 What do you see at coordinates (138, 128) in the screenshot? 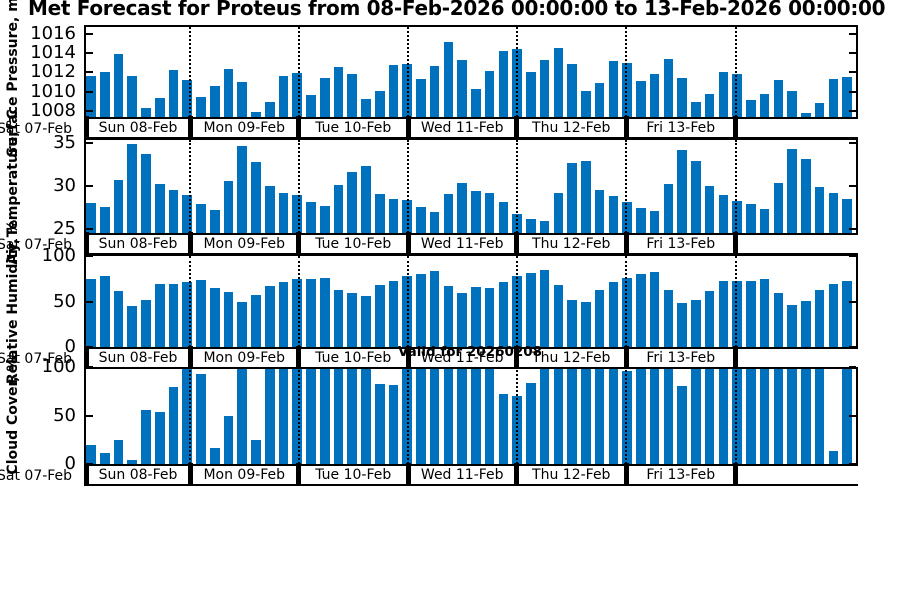
I see `day-label: Sun 08-Feb` at bounding box center [138, 128].